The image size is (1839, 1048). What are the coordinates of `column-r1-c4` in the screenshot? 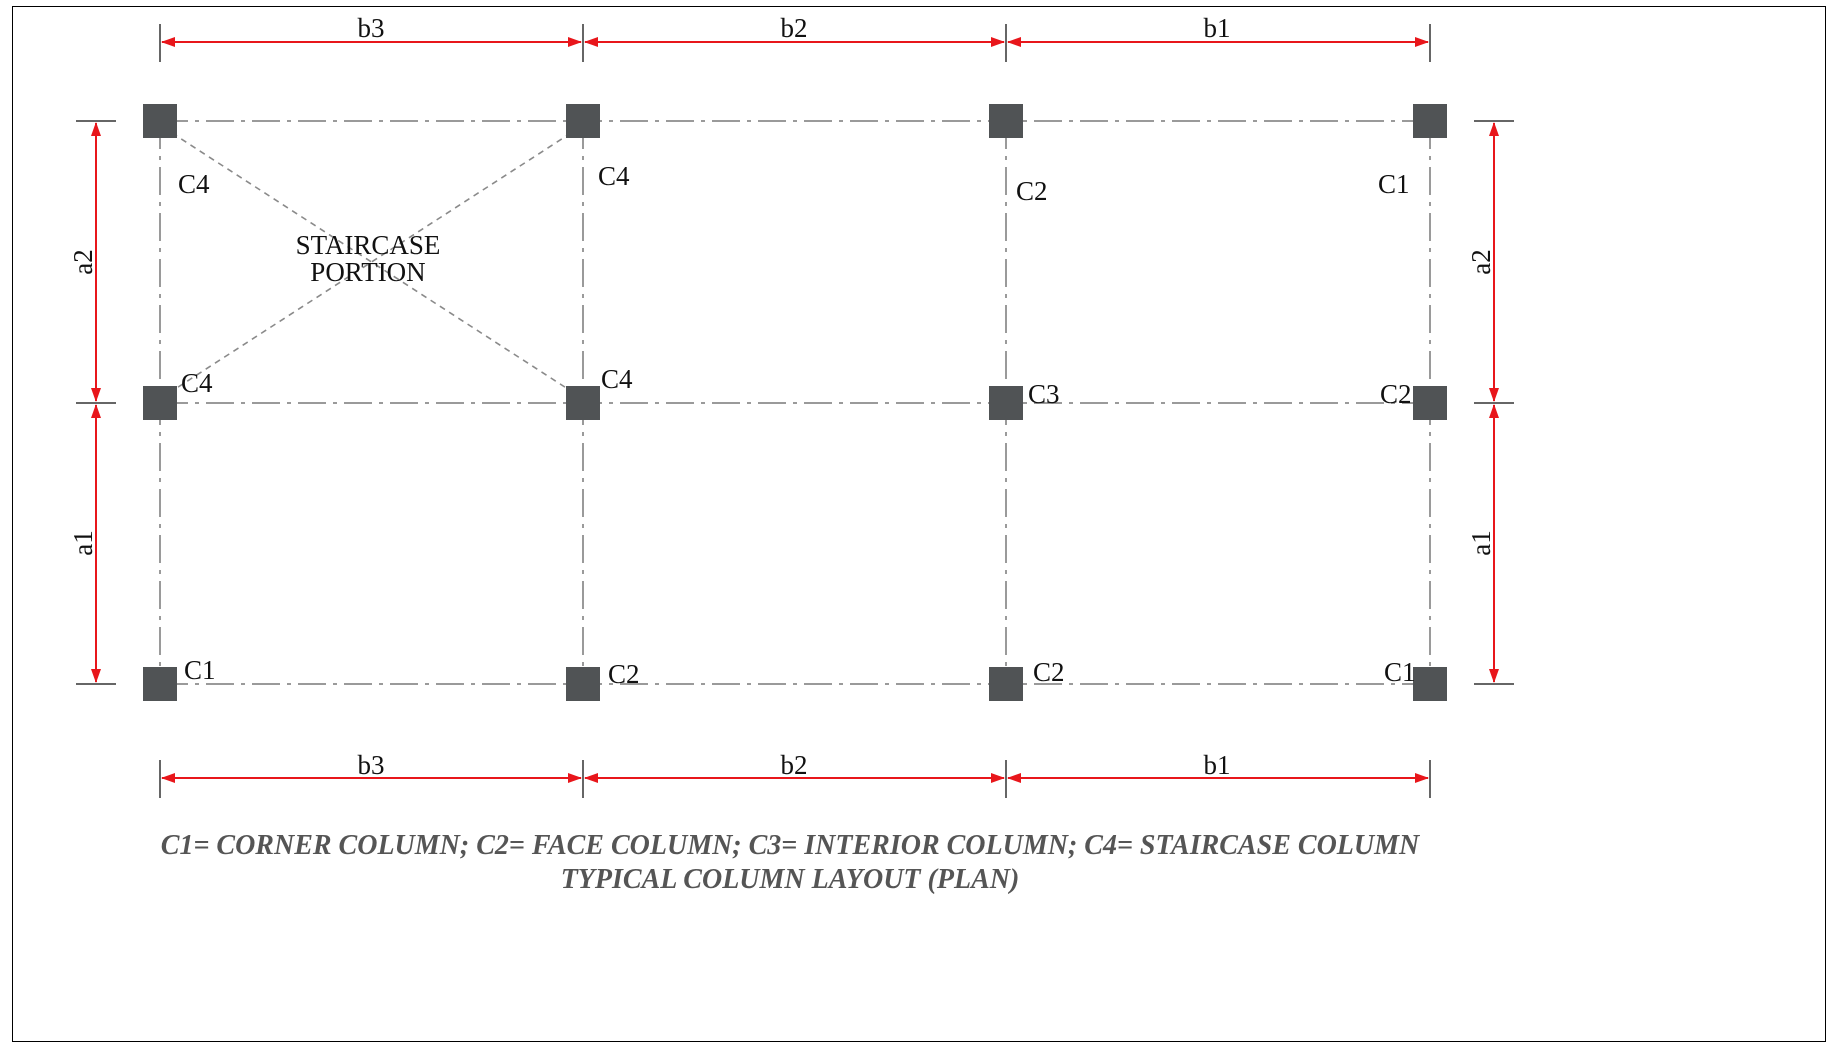 It's located at (1430, 121).